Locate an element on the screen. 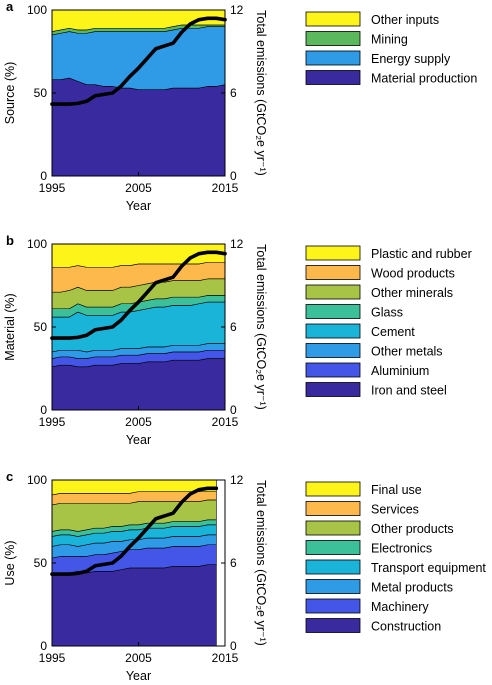 The width and height of the screenshot is (492, 685). area-energy-supply is located at coordinates (138, 58).